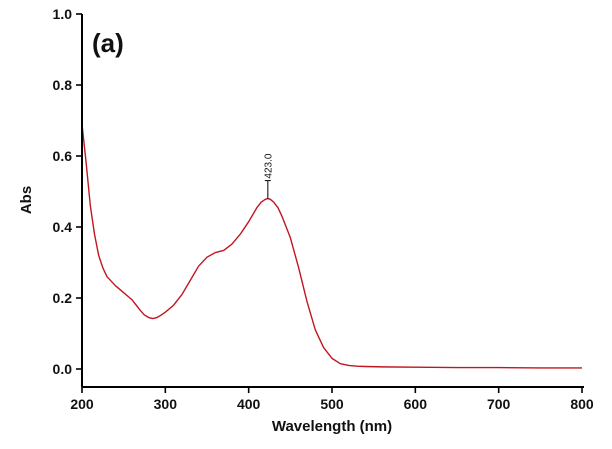 The width and height of the screenshot is (612, 449). Describe the element at coordinates (26, 200) in the screenshot. I see `y-axis-title: Abs` at that location.